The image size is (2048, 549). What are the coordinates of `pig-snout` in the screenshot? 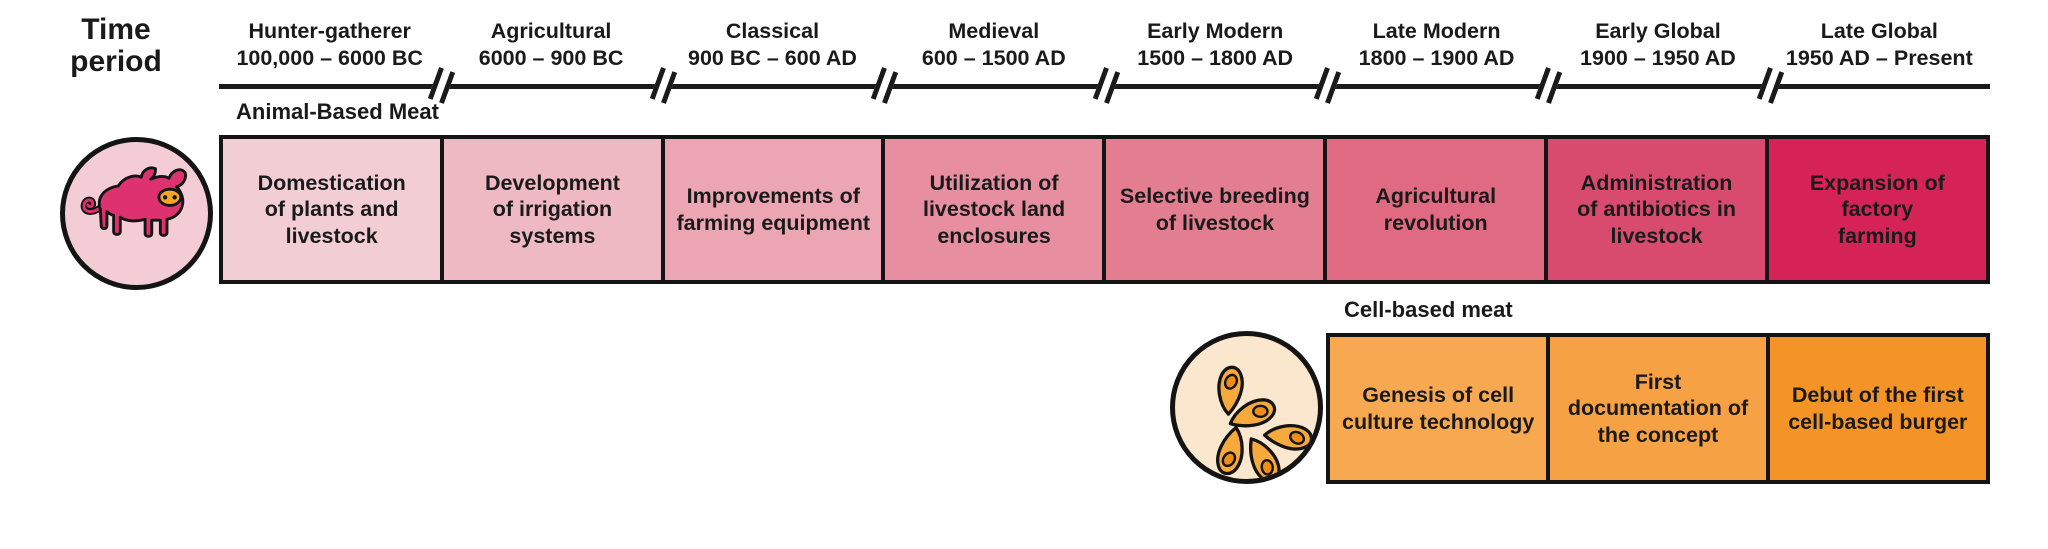 It's located at (170, 197).